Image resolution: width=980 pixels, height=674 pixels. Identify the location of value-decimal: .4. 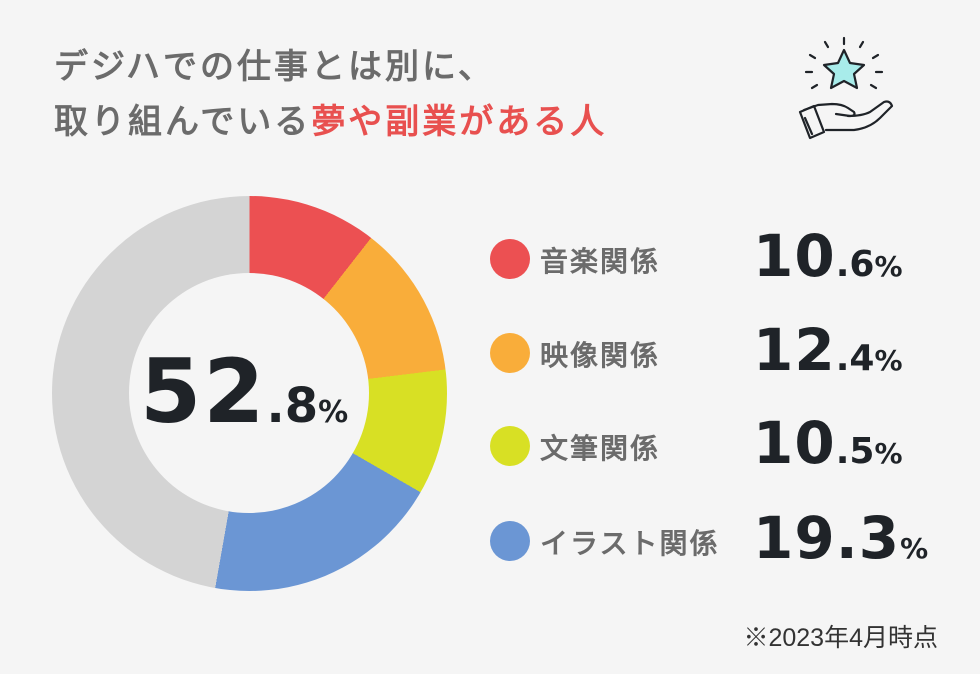
(855, 358).